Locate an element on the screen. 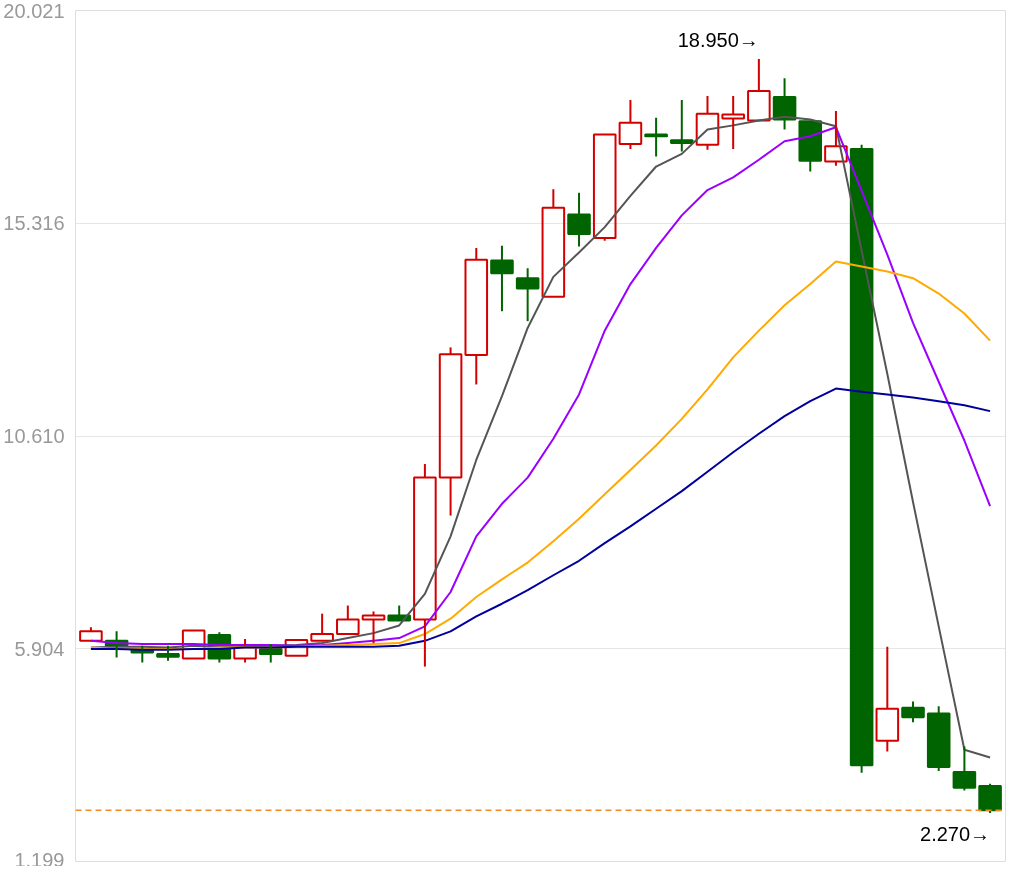 This screenshot has width=1024, height=876. annotation: 2.270→ is located at coordinates (955, 834).